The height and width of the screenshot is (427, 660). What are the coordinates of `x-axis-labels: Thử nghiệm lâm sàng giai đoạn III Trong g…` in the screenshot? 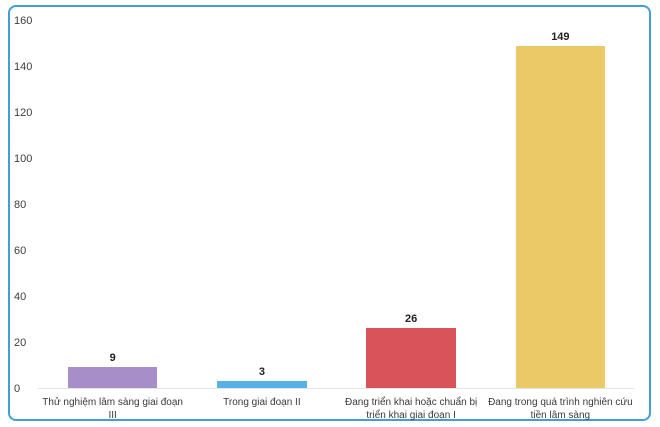 It's located at (336, 406).